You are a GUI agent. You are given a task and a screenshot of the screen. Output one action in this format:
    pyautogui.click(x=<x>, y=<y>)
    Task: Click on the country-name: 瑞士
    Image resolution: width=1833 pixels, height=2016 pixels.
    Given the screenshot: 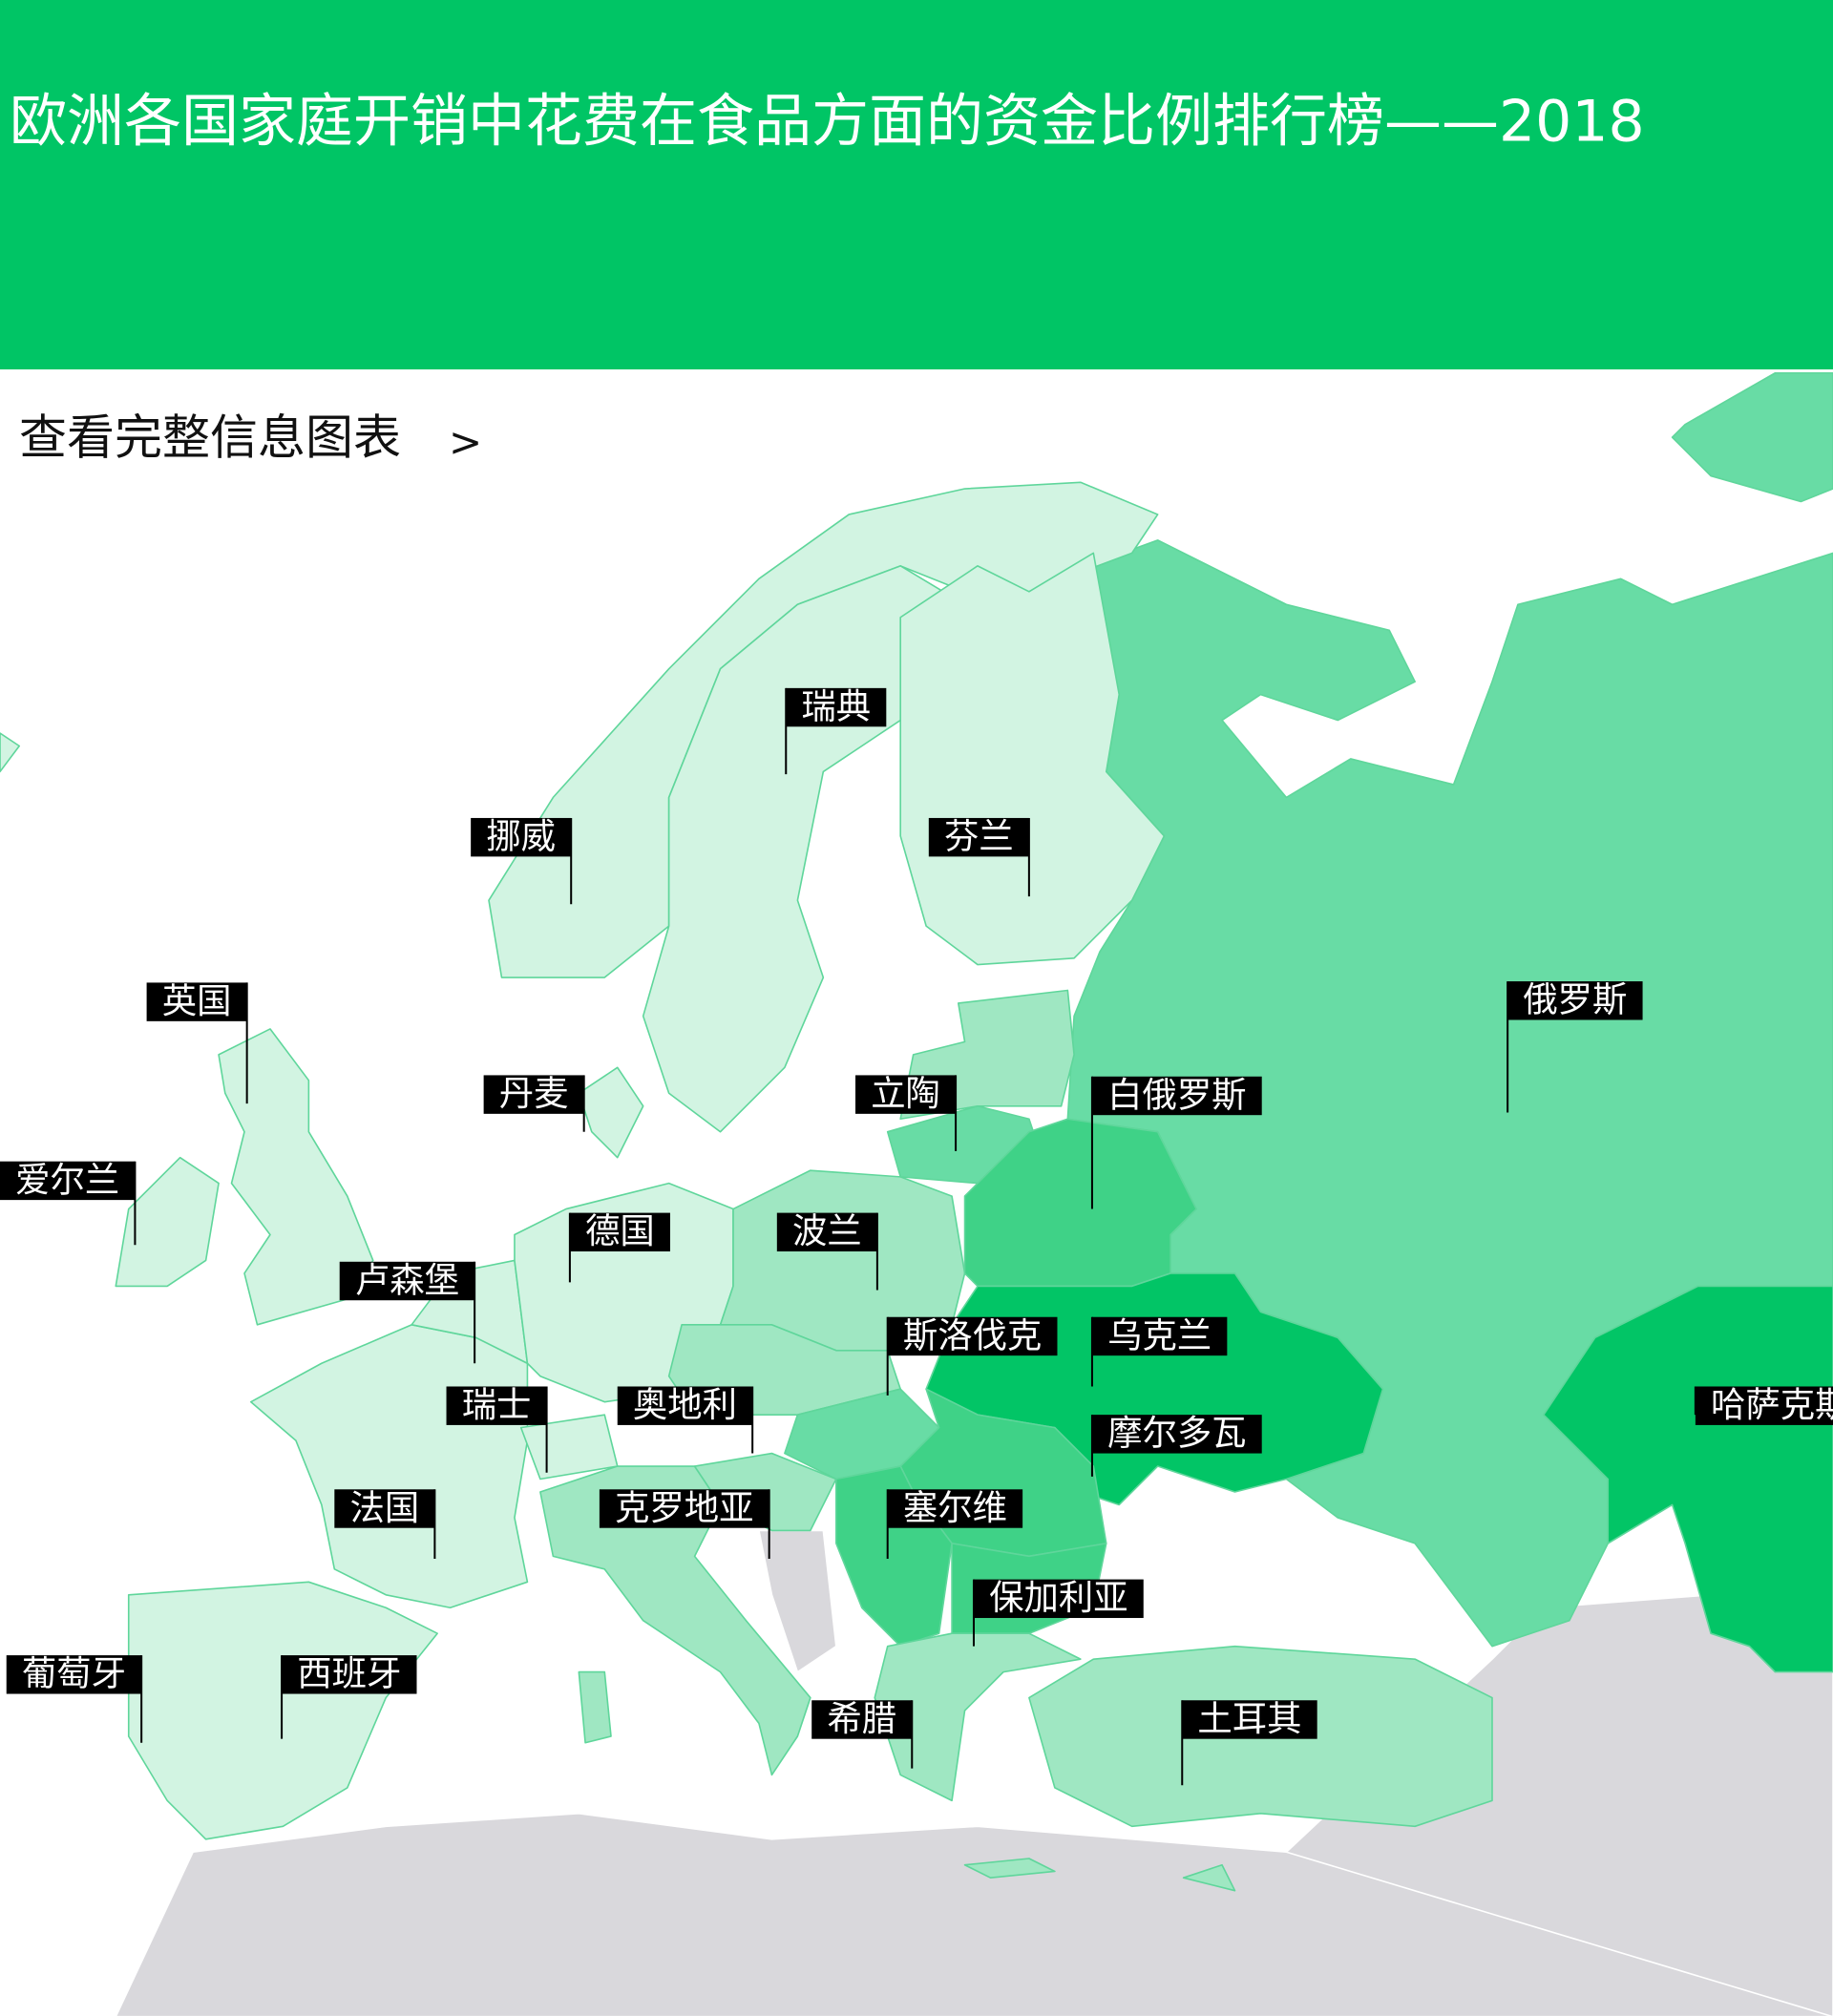 What is the action you would take?
    pyautogui.click(x=497, y=1405)
    